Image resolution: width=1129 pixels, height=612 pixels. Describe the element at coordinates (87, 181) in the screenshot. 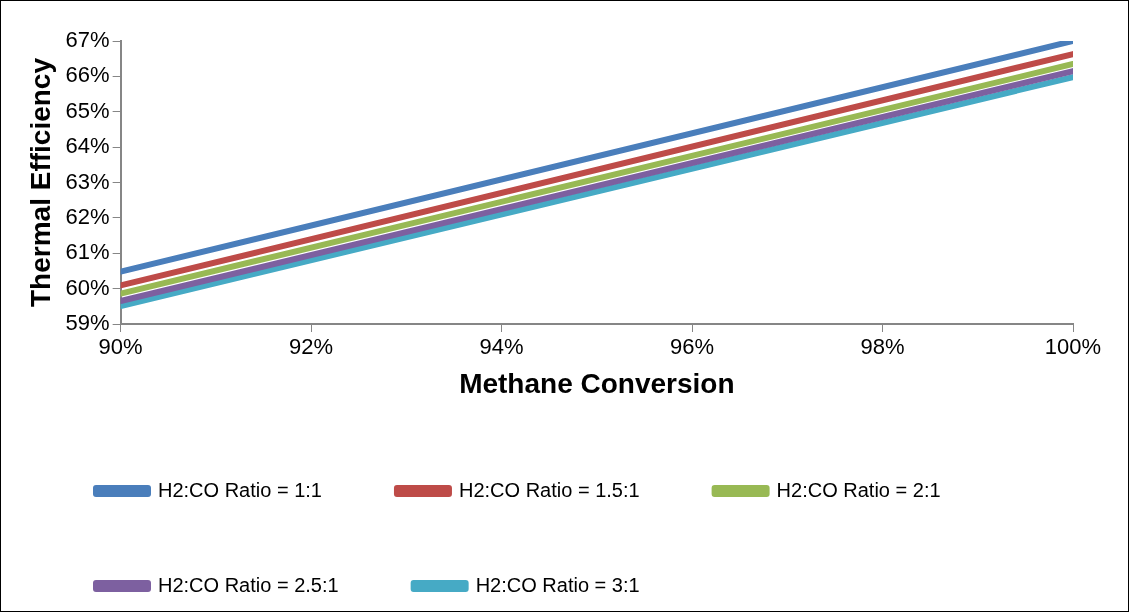

I see `y-tick-label: 63%` at that location.